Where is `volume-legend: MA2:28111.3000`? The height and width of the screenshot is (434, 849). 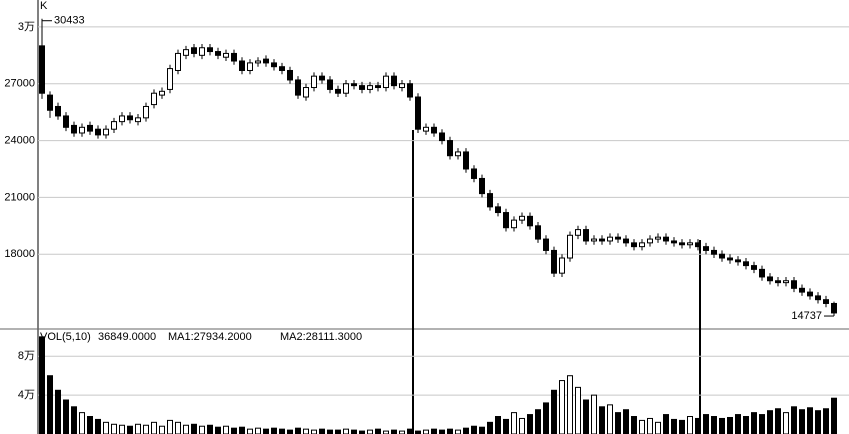
volume-legend: MA2:28111.3000 is located at coordinates (321, 337).